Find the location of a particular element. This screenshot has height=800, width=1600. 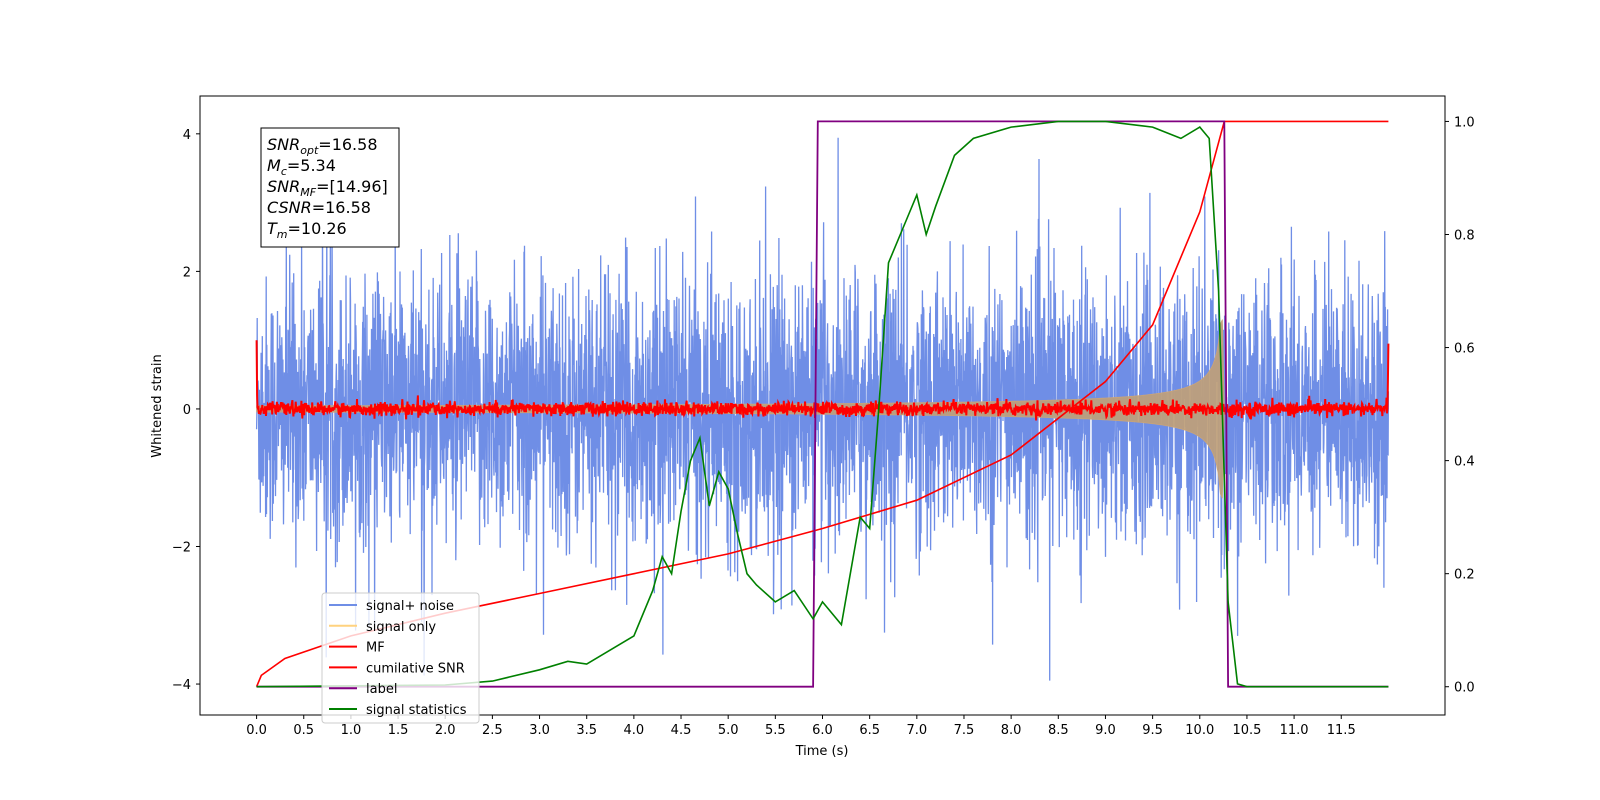

info-box-line: Tm=10.26 is located at coordinates (307, 230).